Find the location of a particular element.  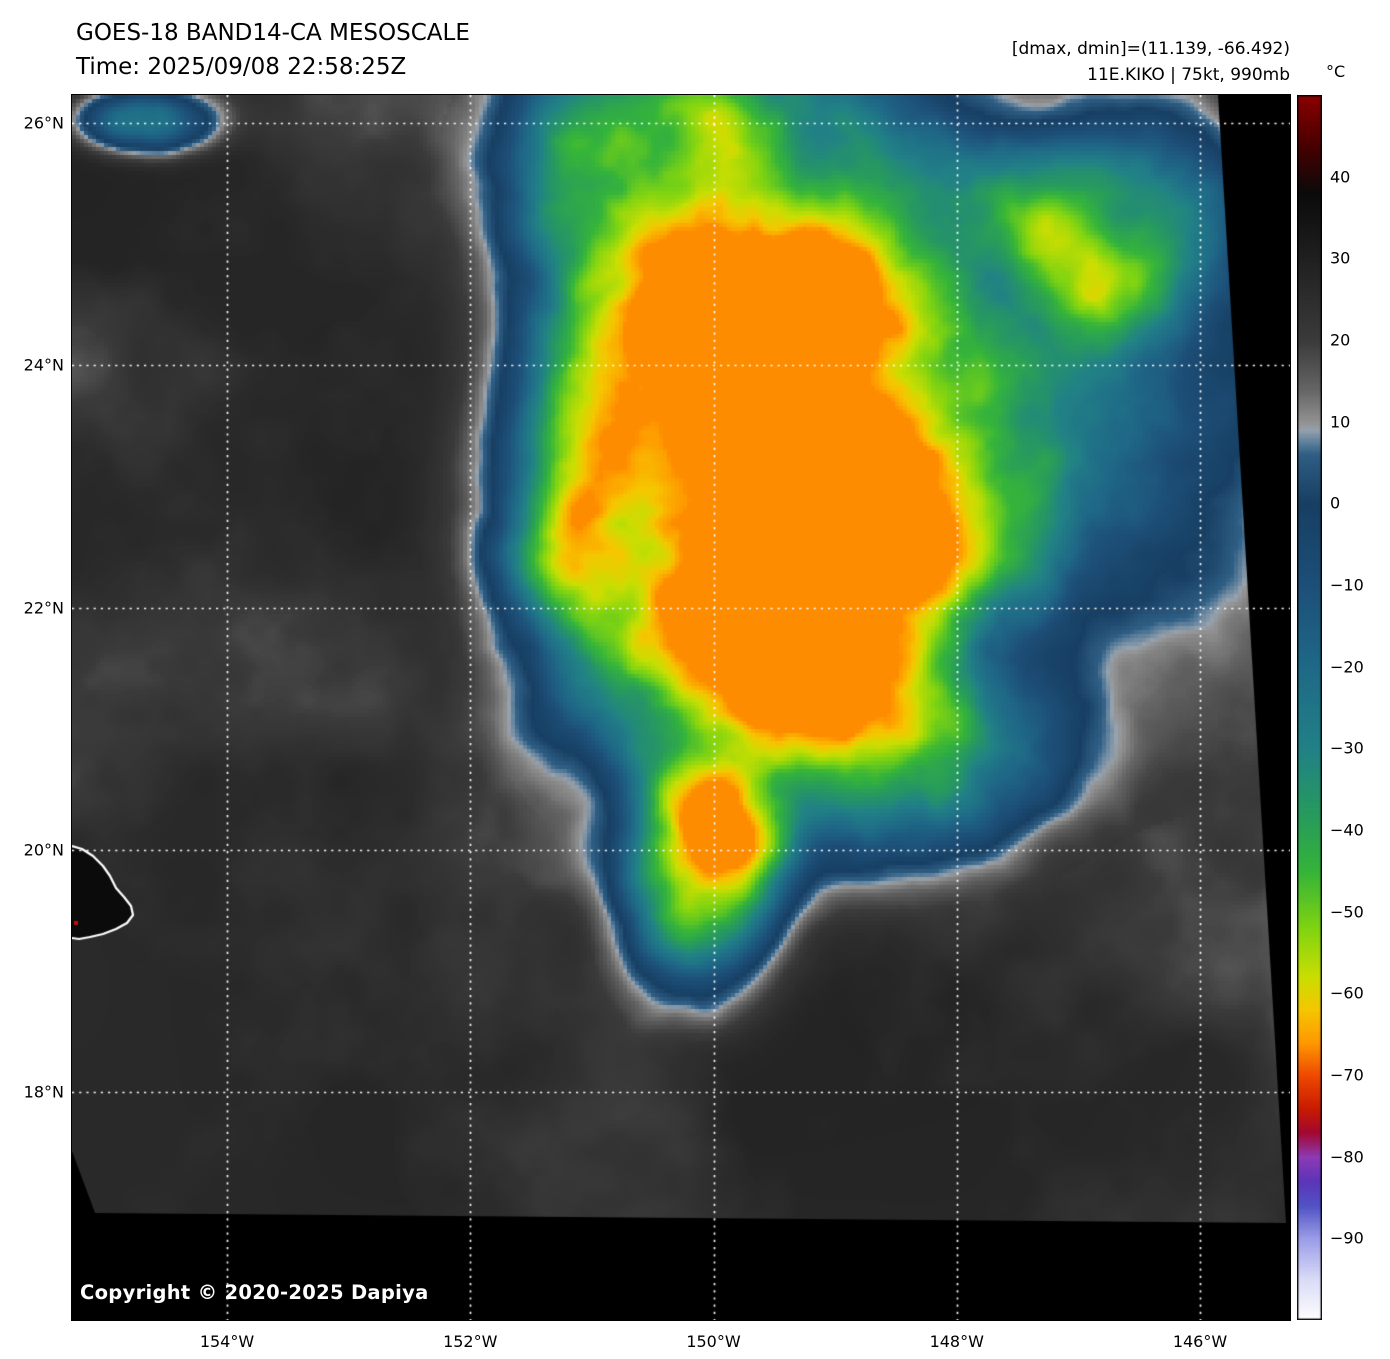

colorbar-tick-label: 10 is located at coordinates (1340, 422).